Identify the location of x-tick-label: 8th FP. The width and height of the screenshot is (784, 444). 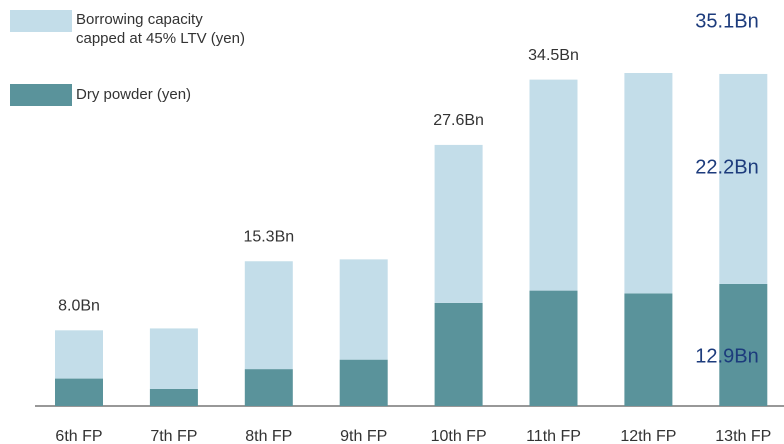
(268, 436).